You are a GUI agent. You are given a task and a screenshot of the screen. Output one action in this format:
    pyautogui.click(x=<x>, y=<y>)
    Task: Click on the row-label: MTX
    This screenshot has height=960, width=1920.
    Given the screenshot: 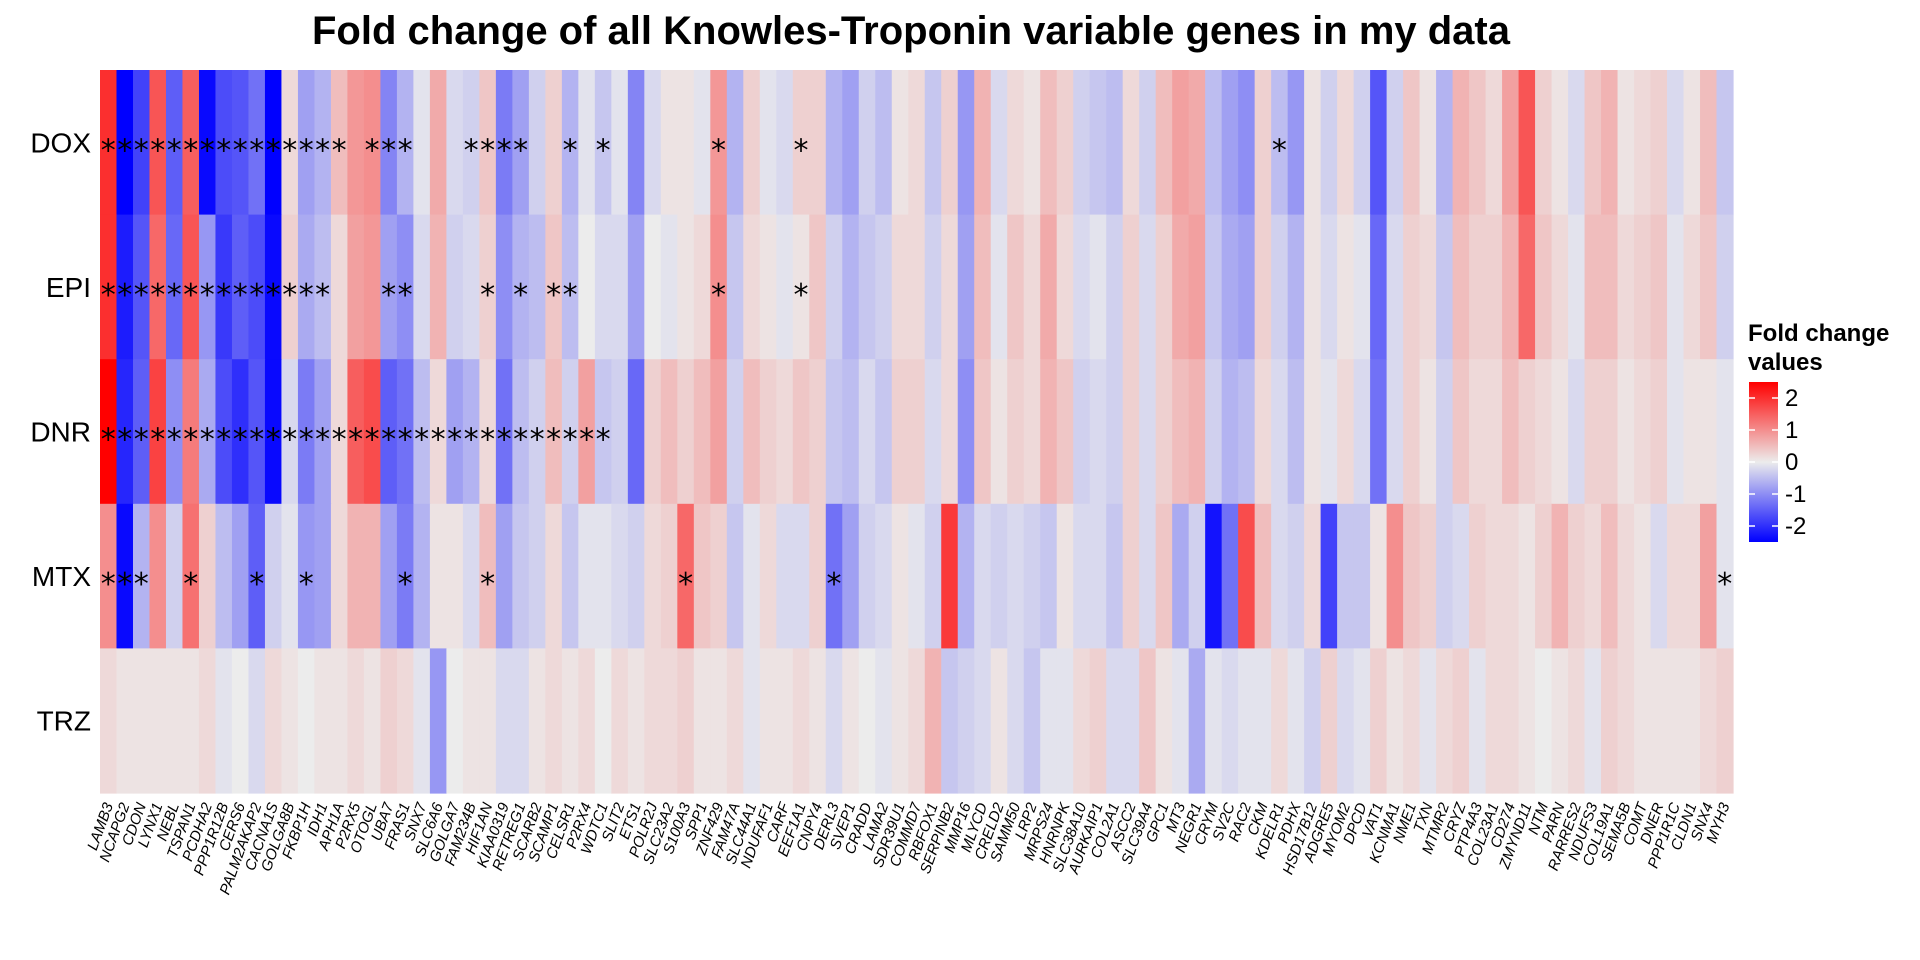 What is the action you would take?
    pyautogui.click(x=61, y=576)
    